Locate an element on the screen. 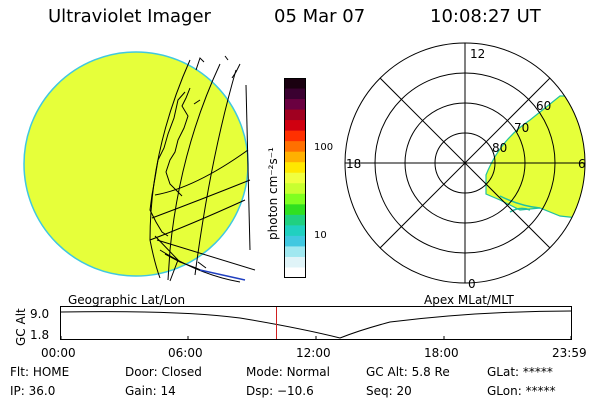 Image resolution: width=600 pixels, height=400 pixels. status-ip-value: 36.0 is located at coordinates (42, 391).